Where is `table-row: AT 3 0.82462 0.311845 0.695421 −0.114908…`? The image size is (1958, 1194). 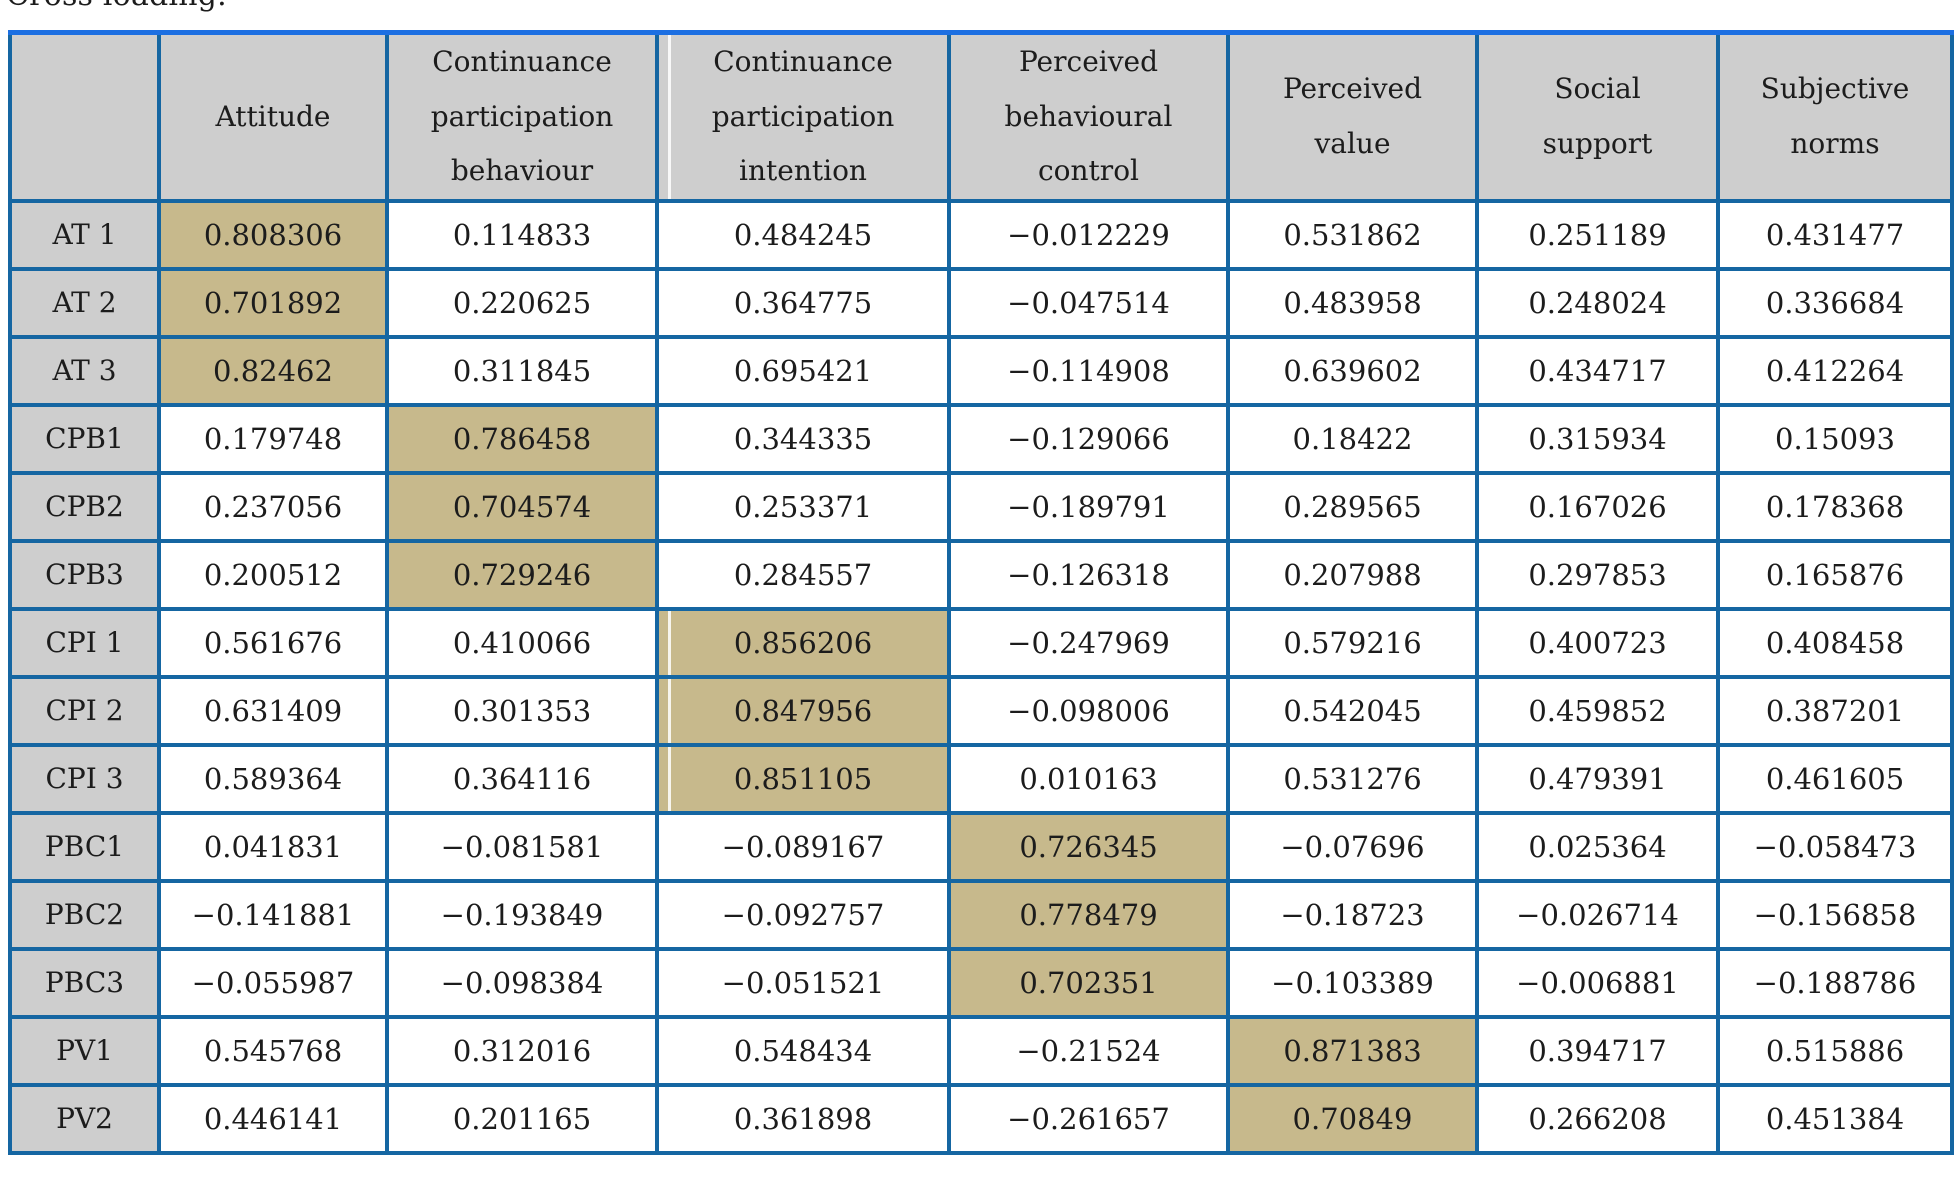 table-row: AT 3 0.82462 0.311845 0.695421 −0.114908… is located at coordinates (981, 370).